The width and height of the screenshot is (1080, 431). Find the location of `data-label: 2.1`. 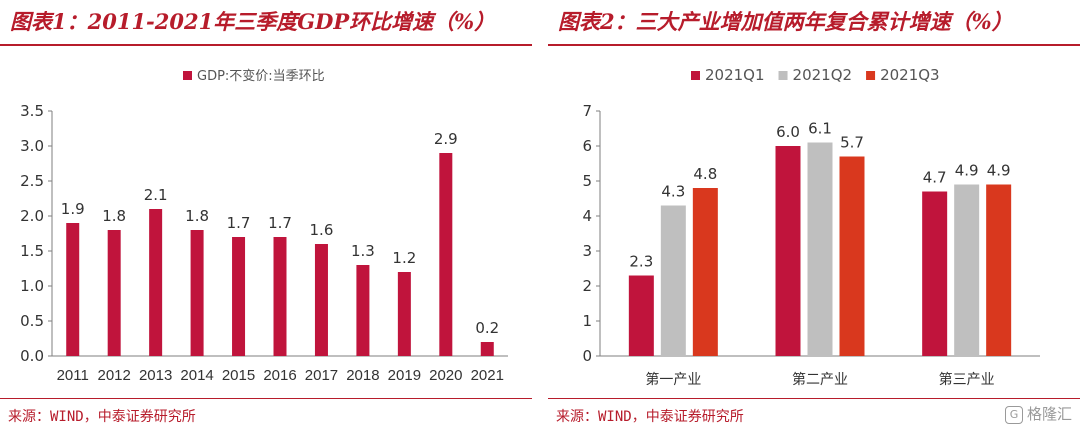

data-label: 2.1 is located at coordinates (156, 195).